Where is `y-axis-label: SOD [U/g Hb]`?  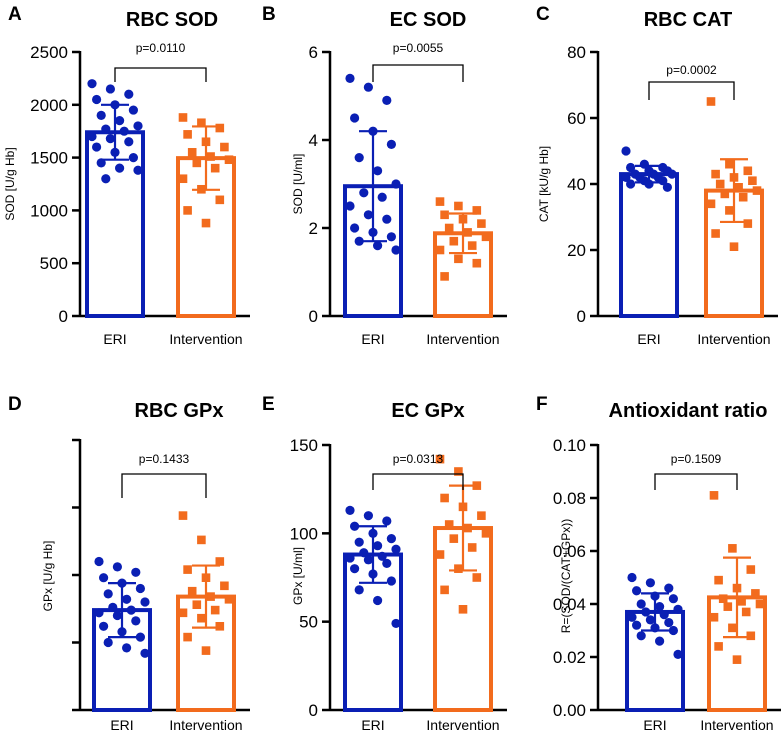 y-axis-label: SOD [U/g Hb] is located at coordinates (10, 183).